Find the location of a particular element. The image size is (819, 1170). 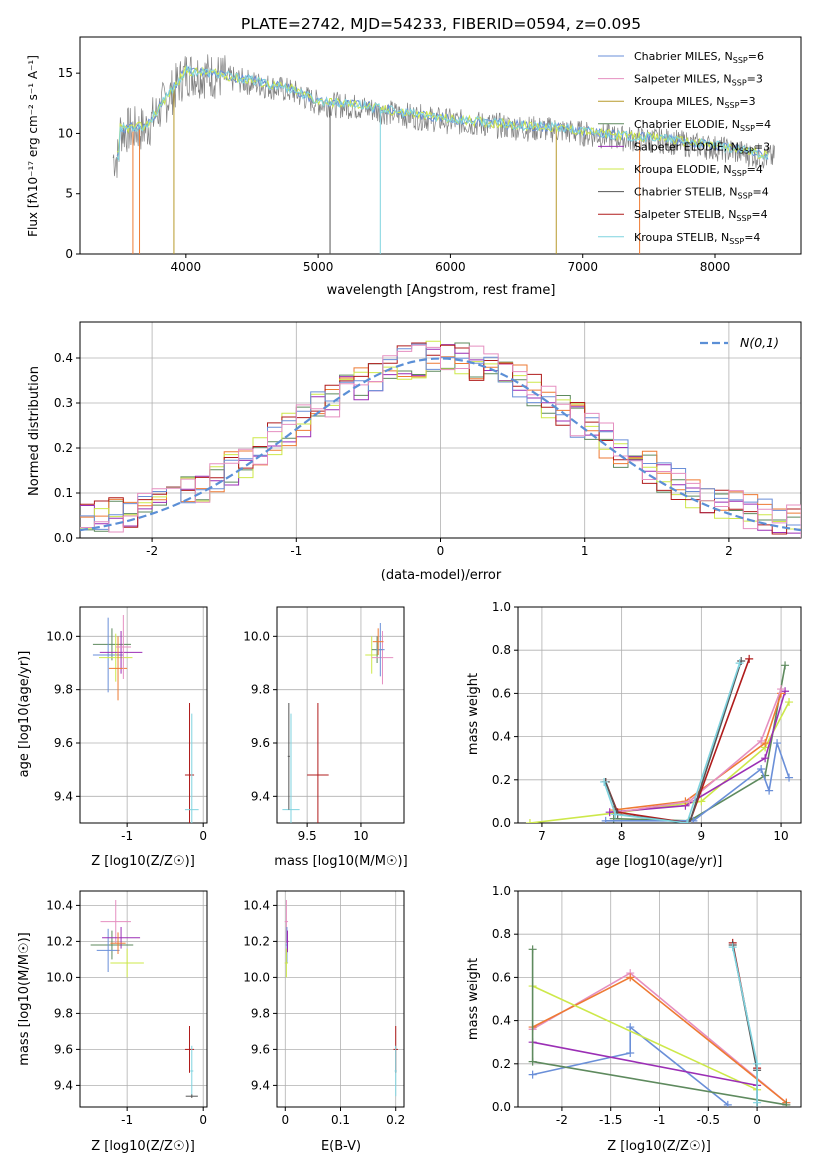

y-tick-label: 0.0 is located at coordinates (63, 538).